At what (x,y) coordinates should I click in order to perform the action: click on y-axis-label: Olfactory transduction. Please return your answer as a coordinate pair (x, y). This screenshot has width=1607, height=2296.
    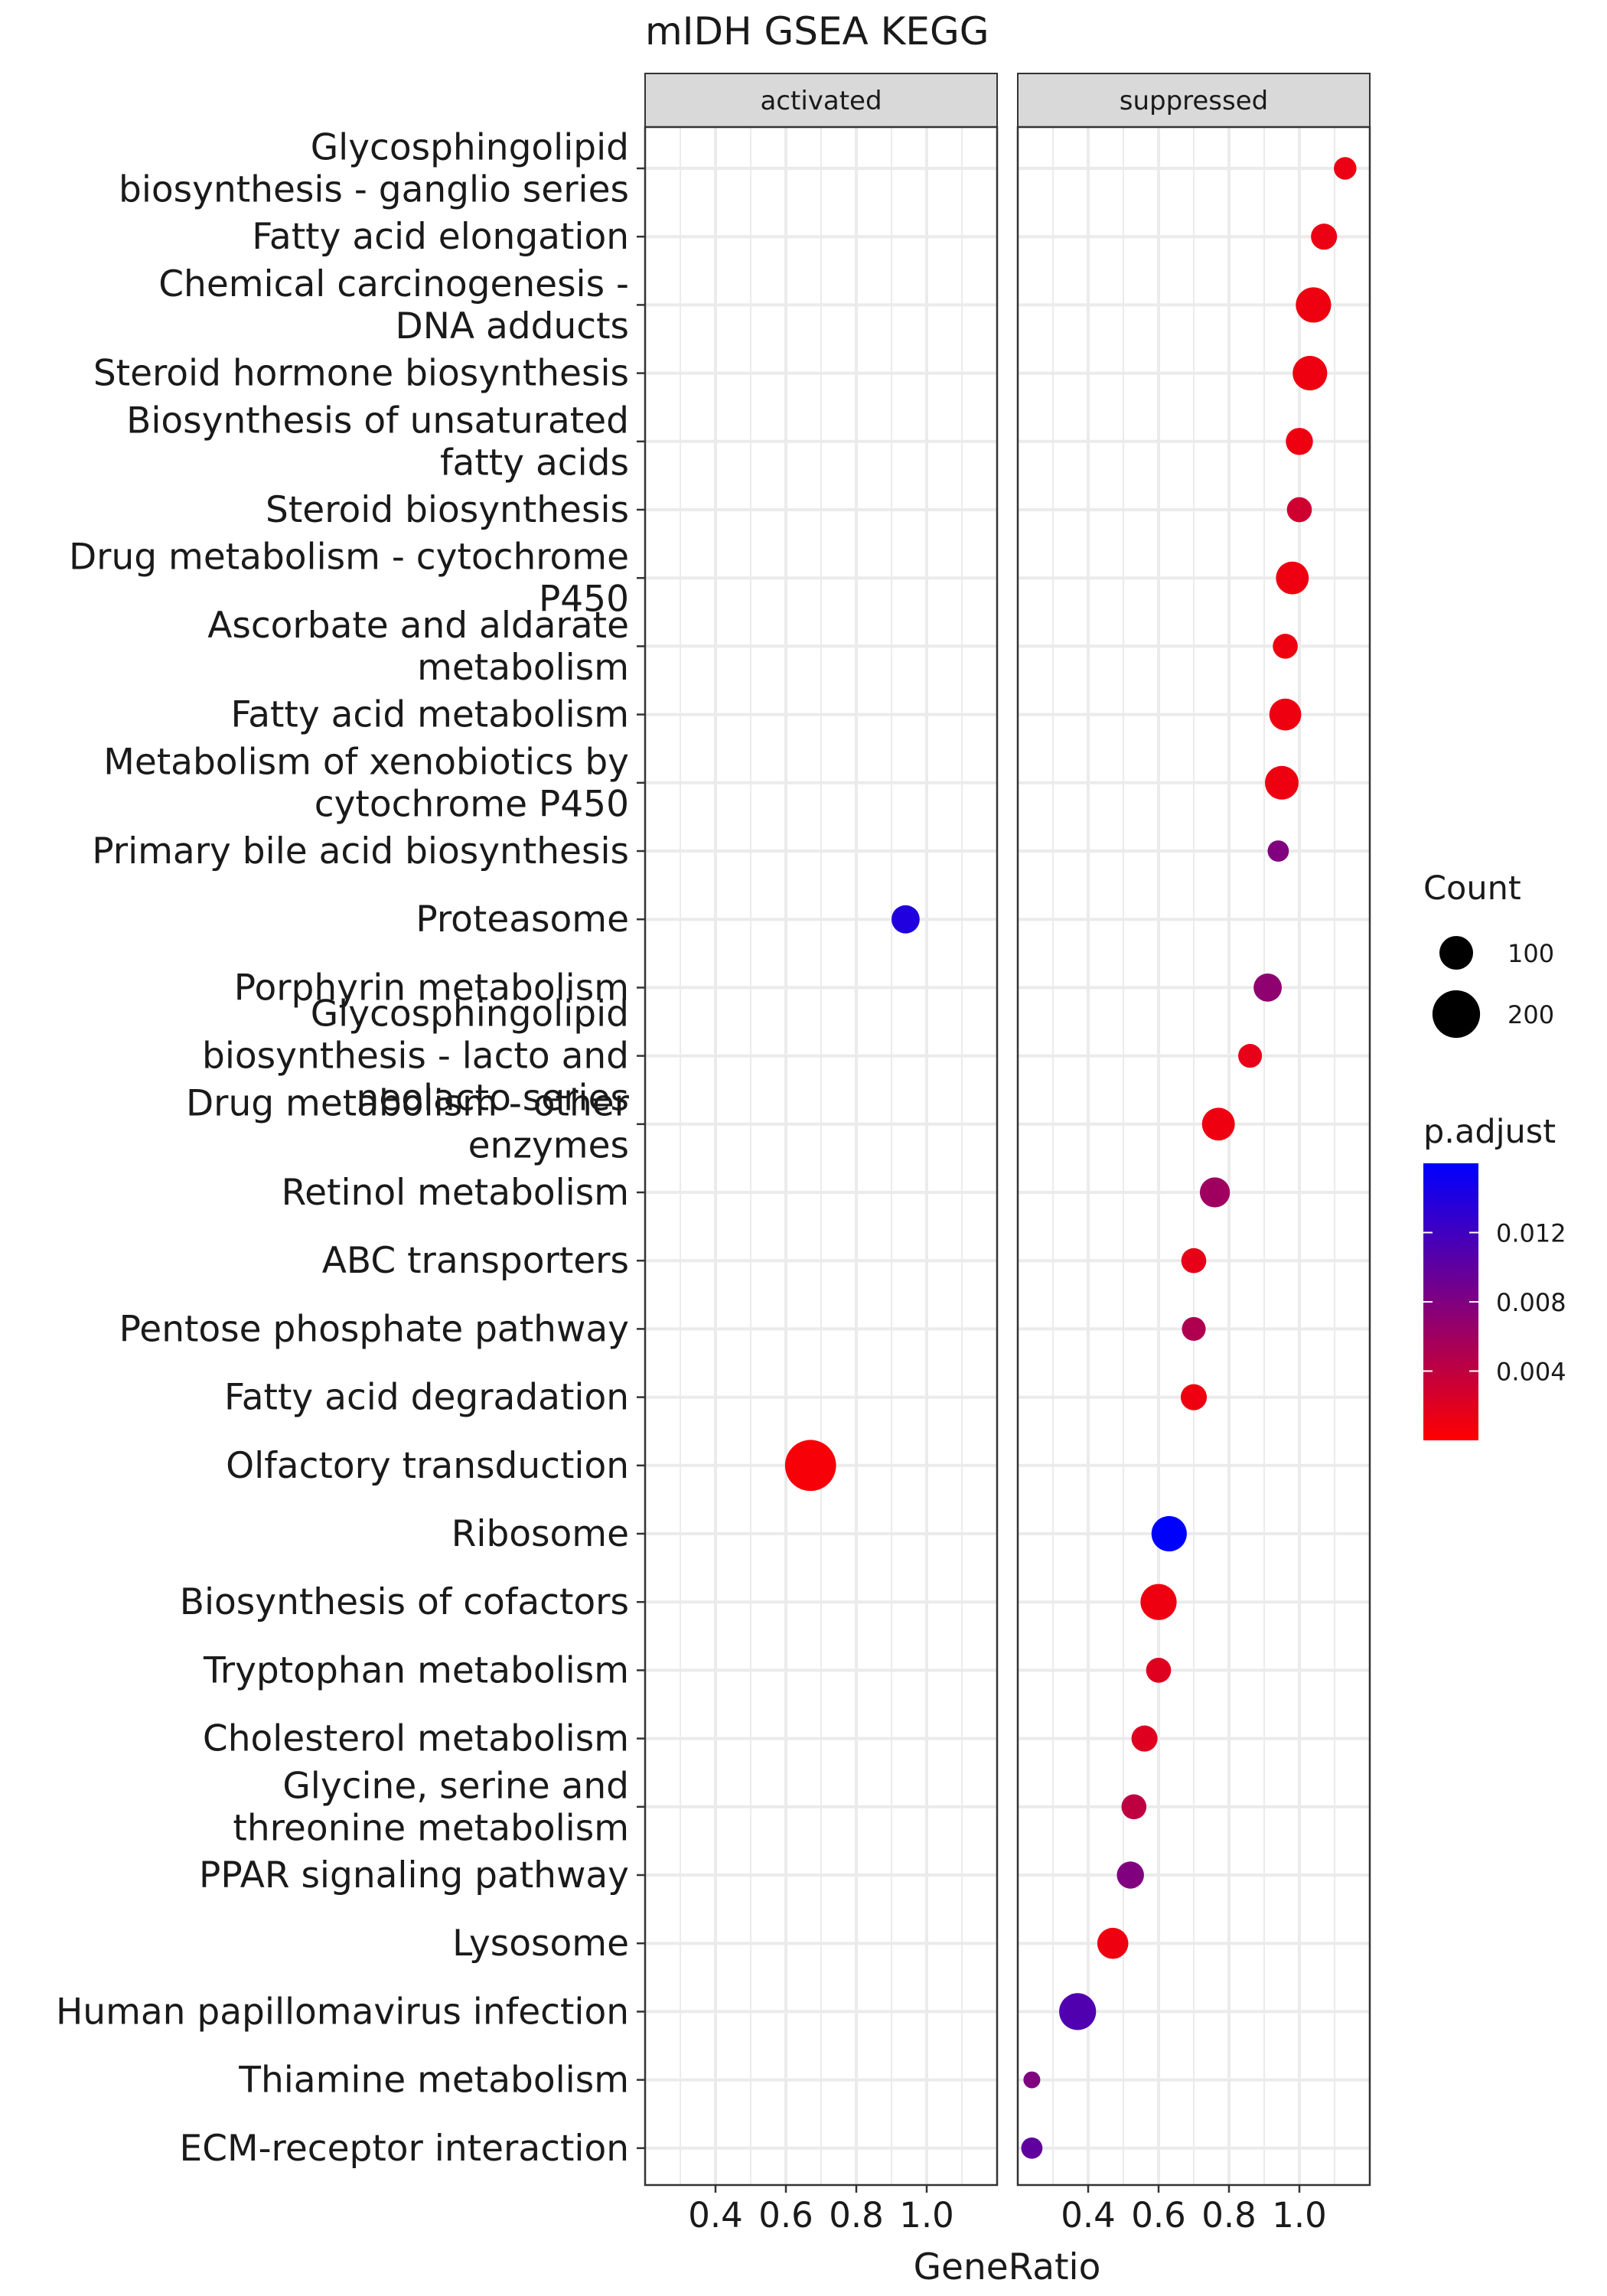
    Looking at the image, I should click on (427, 1466).